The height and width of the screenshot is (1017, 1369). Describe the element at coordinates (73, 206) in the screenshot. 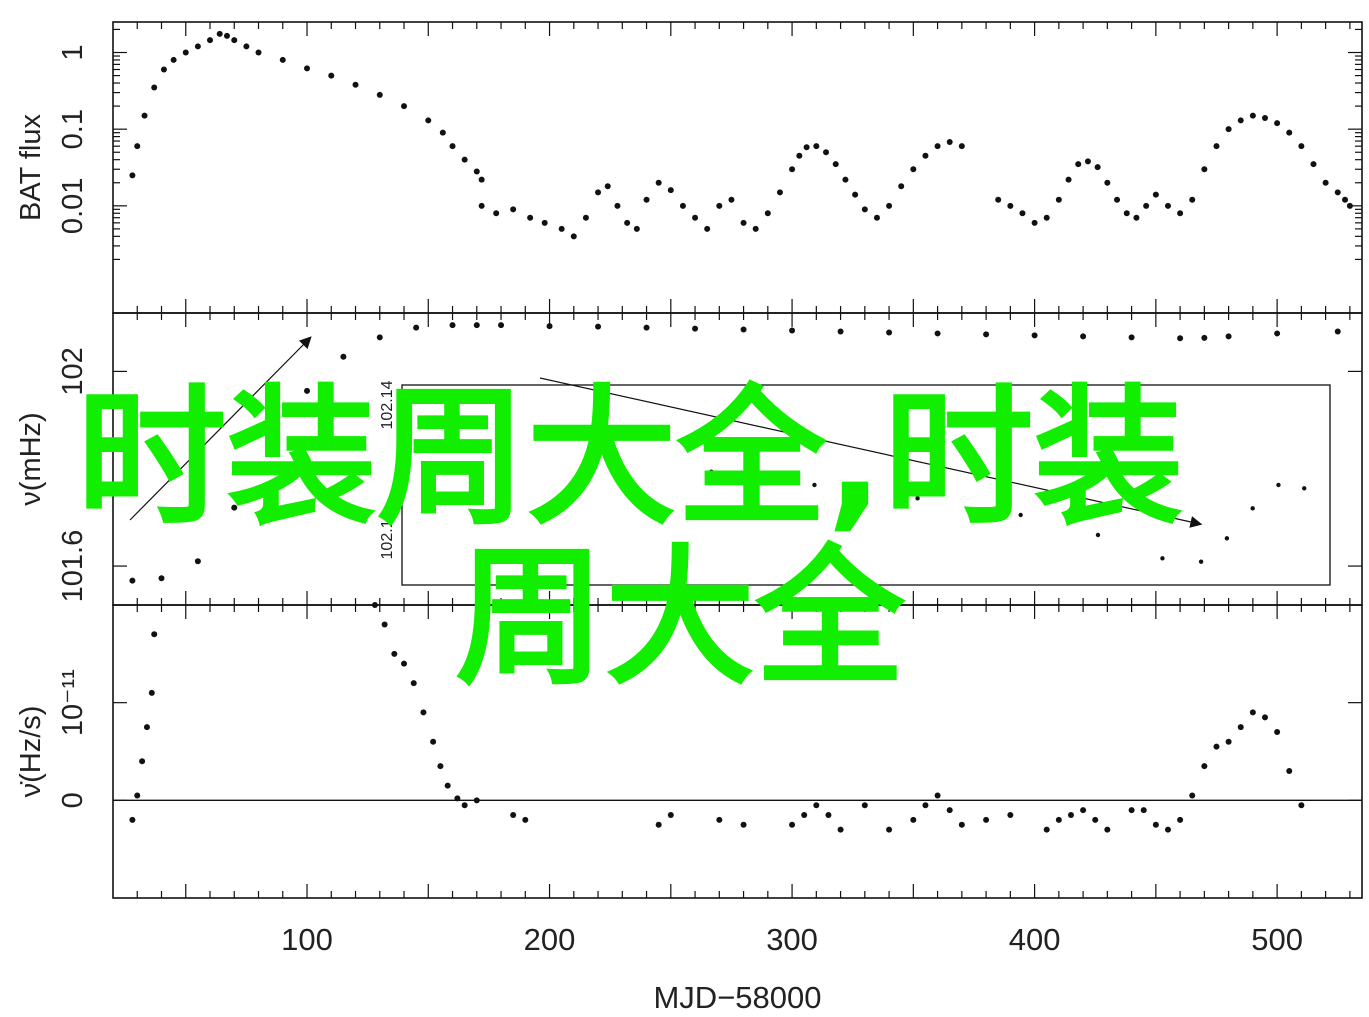

I see `y-tick-label: 0.01` at that location.